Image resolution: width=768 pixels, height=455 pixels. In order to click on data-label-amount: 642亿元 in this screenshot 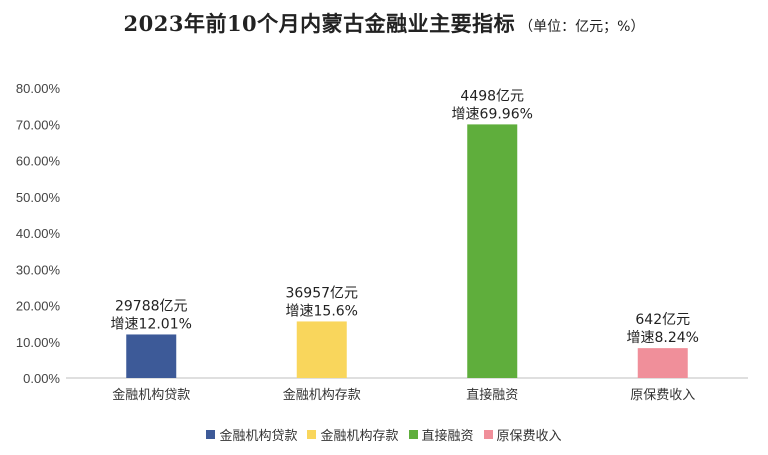, I will do `click(662, 320)`.